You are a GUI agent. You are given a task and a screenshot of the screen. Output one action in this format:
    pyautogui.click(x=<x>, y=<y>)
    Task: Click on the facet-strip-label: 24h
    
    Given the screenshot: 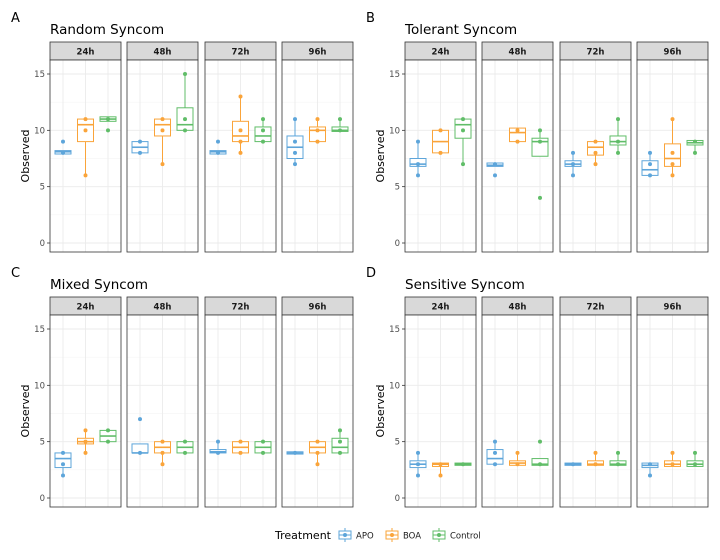 What is the action you would take?
    pyautogui.click(x=86, y=308)
    